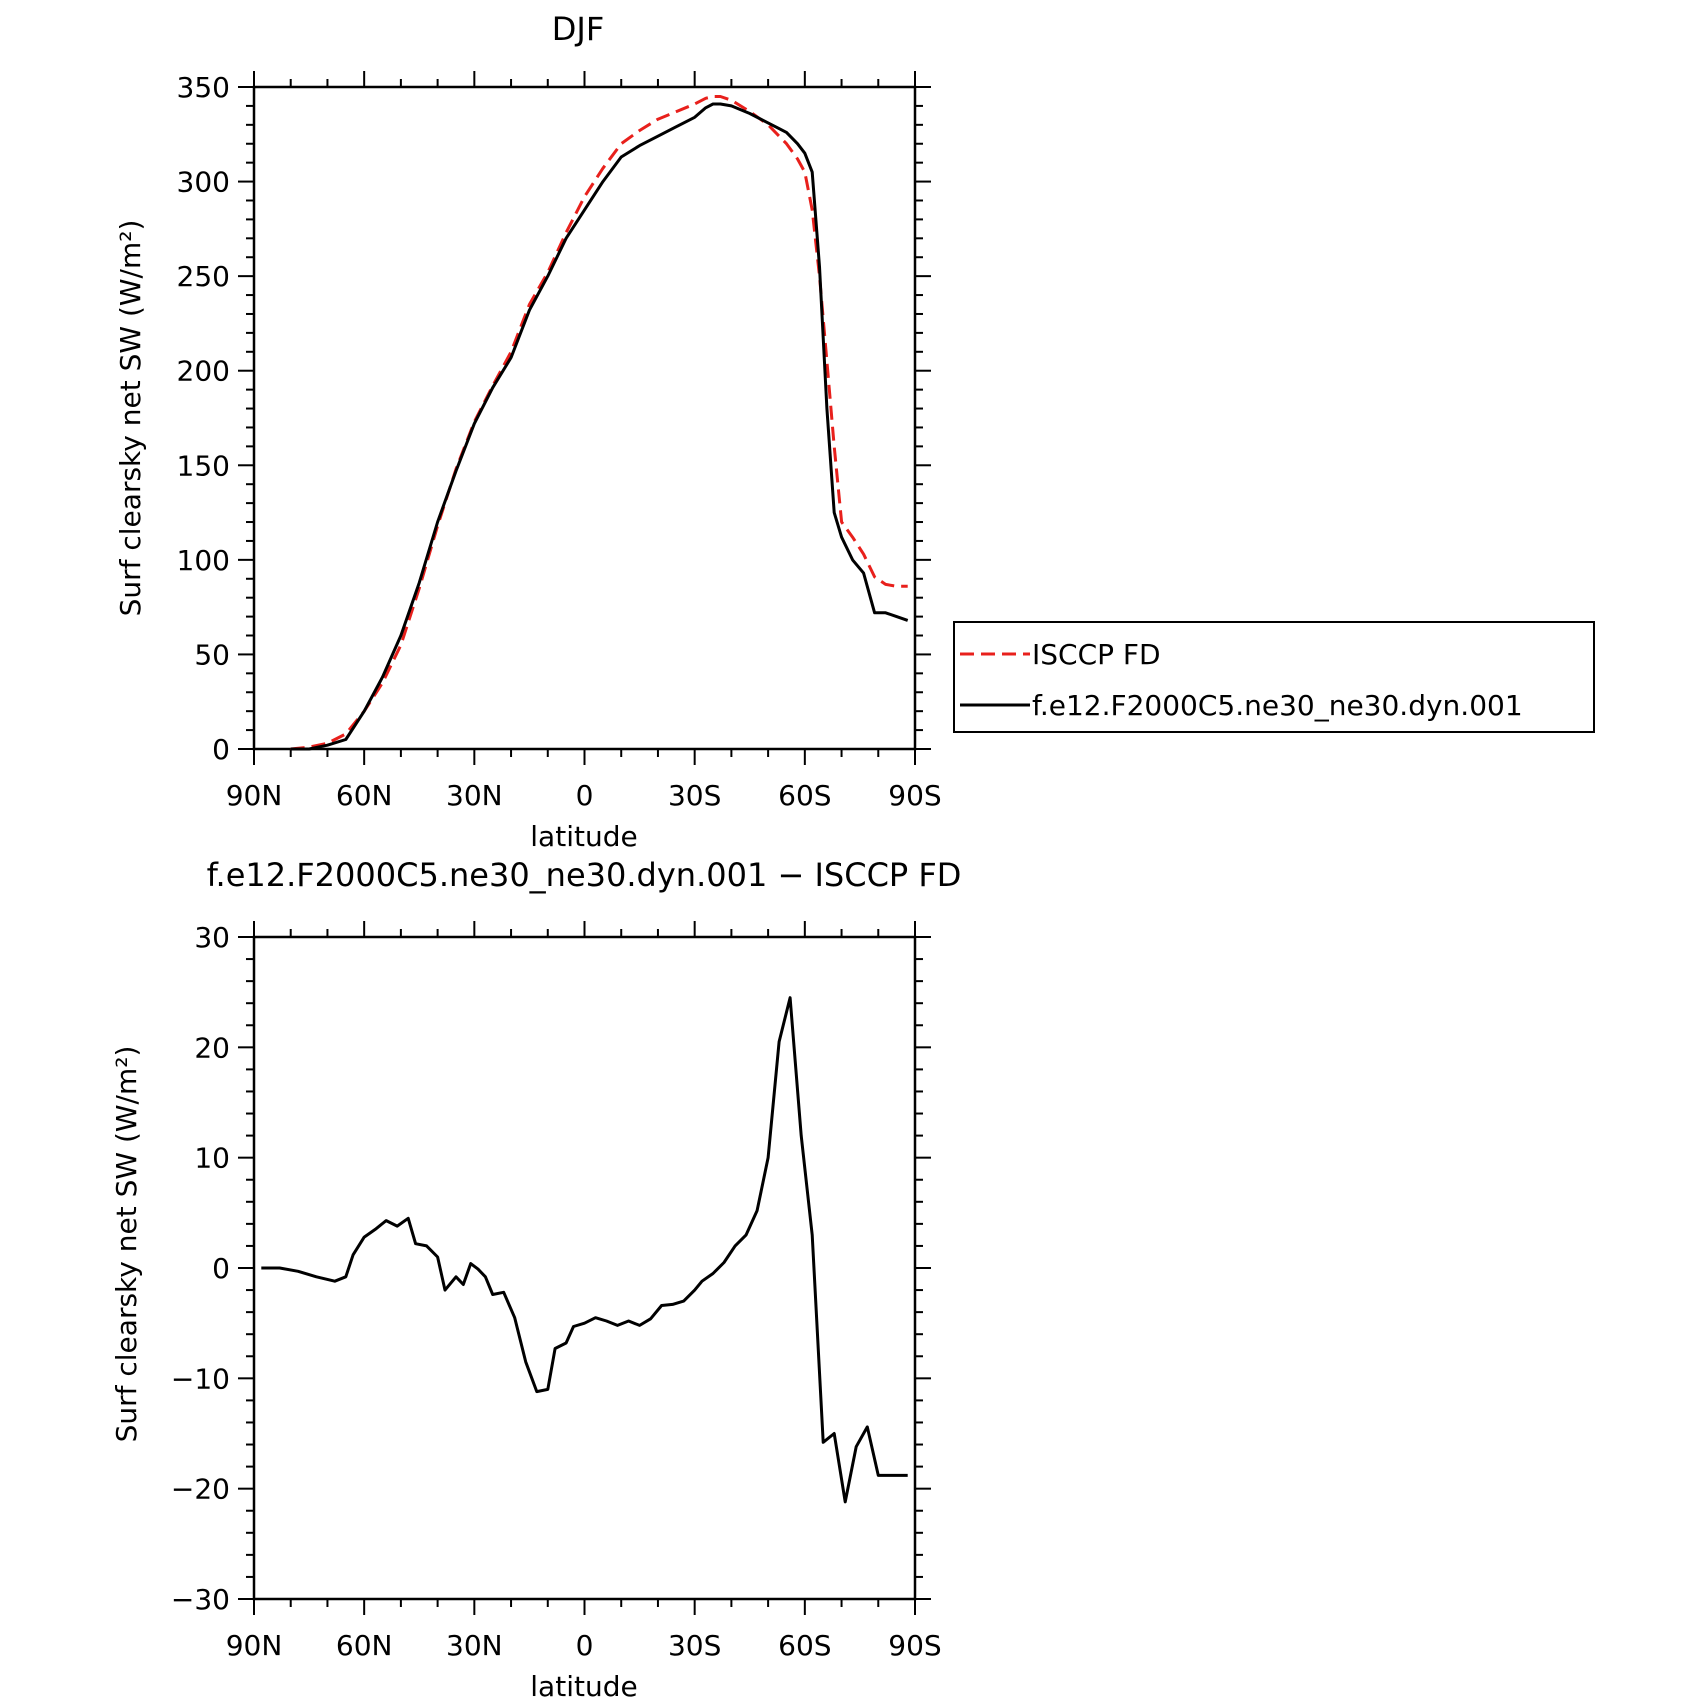 This screenshot has height=1708, width=1702. I want to click on legend-label-isccp-fd: ISCCP FD, so click(1096, 654).